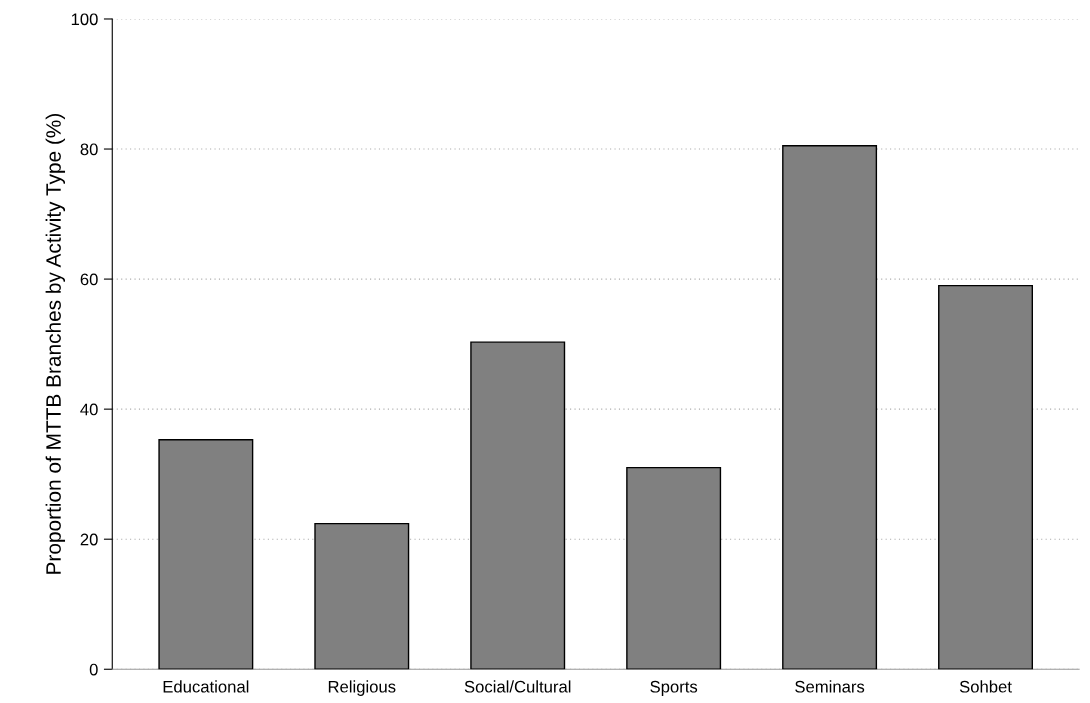 This screenshot has height=703, width=1090. I want to click on x-tick-label: Seminars, so click(830, 686).